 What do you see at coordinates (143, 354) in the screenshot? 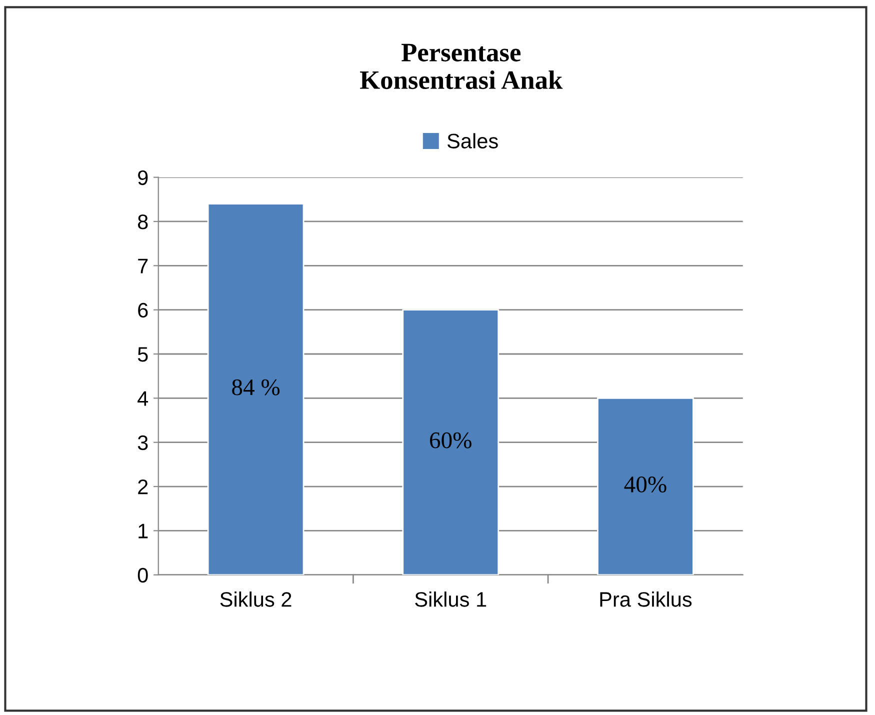
I see `y-tick-label: 5` at bounding box center [143, 354].